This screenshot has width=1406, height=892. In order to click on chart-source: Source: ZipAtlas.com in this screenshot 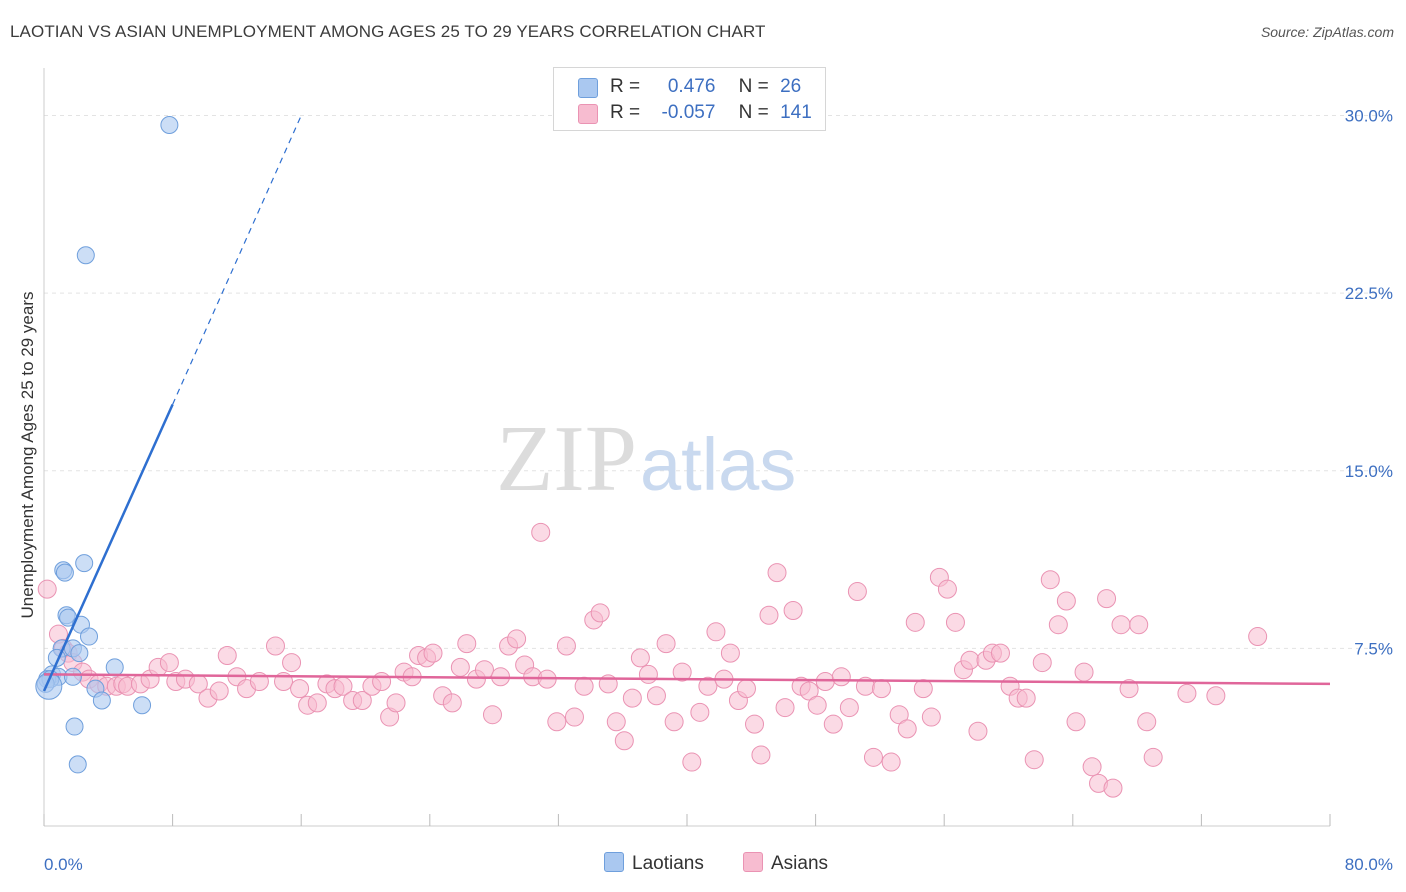, I will do `click(1327, 32)`.